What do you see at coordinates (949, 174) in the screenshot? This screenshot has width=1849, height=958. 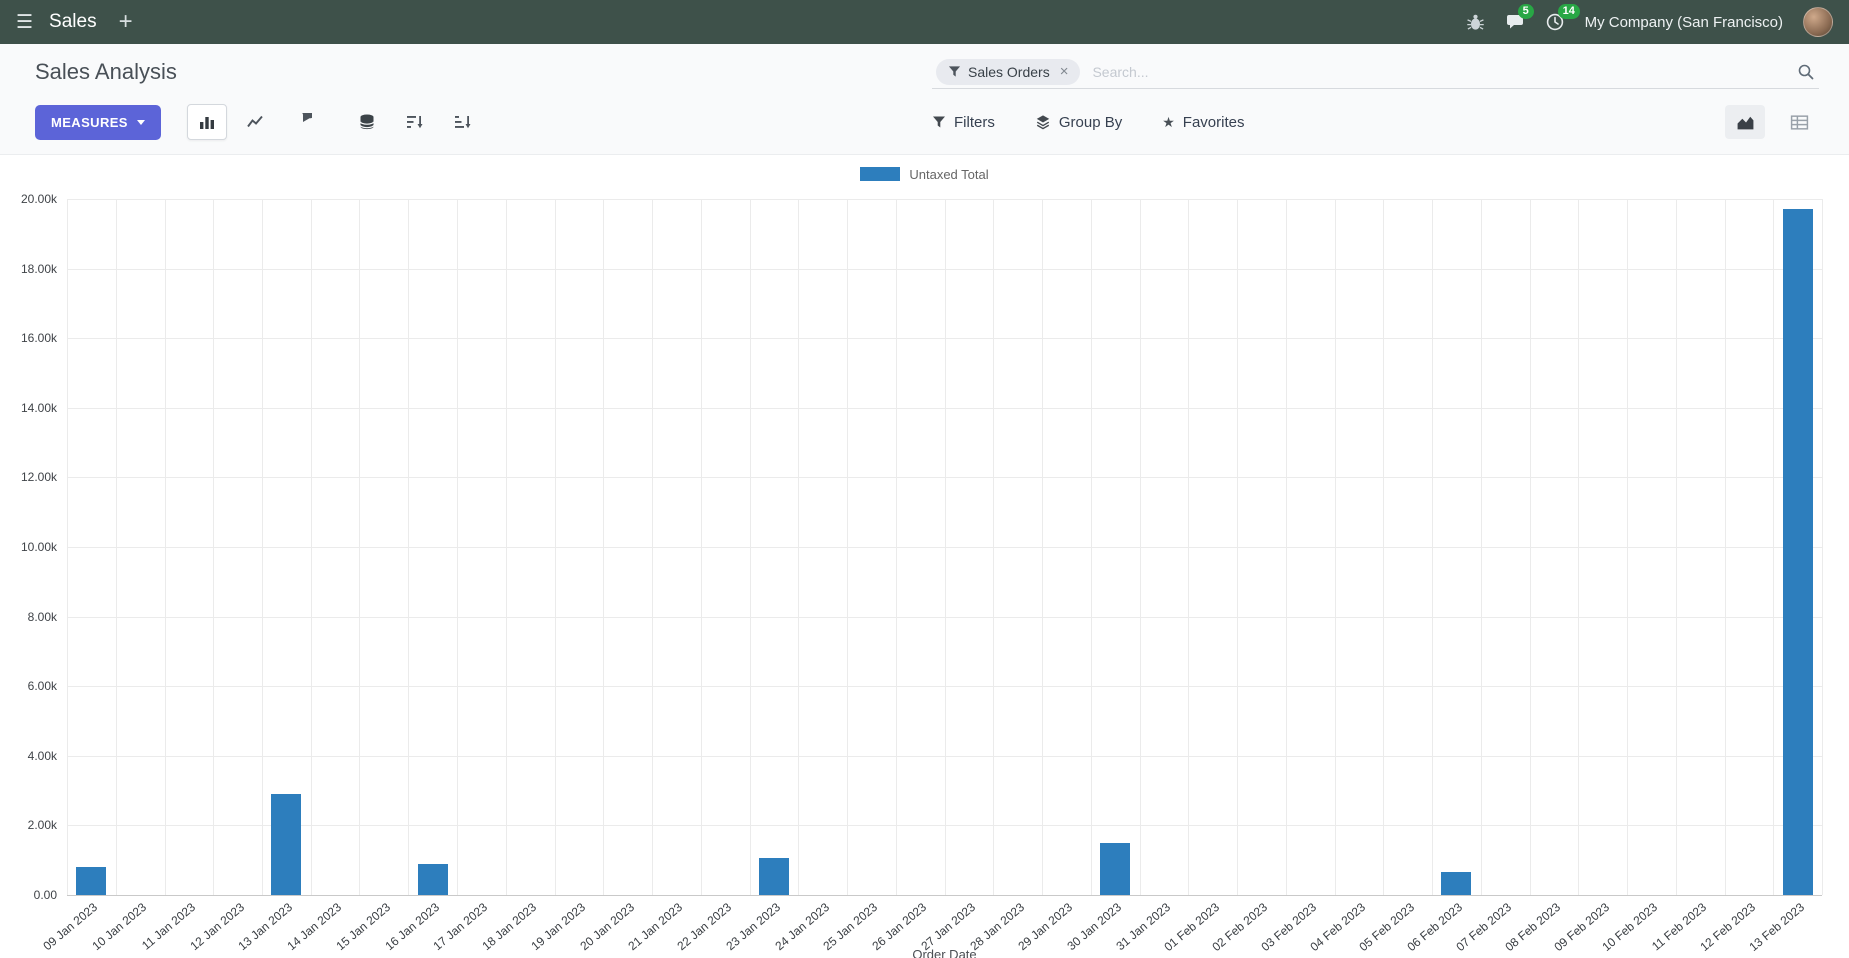 I see `legend-label: Untaxed Total` at bounding box center [949, 174].